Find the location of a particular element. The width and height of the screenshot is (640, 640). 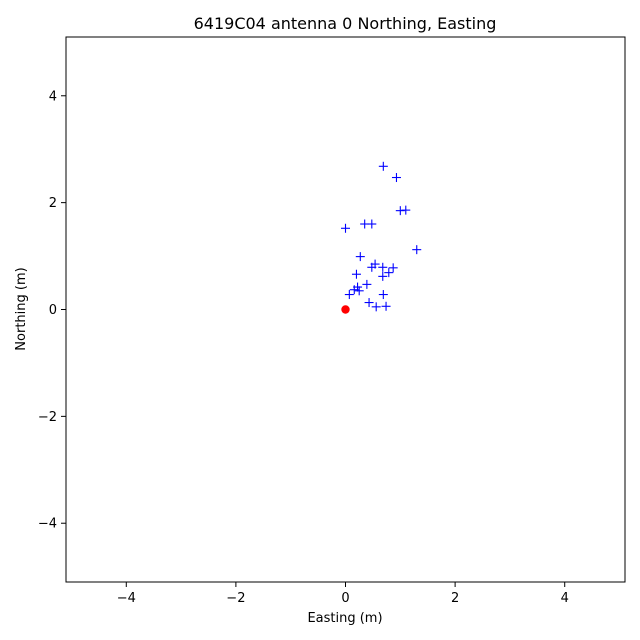

x-tick-label: 2 is located at coordinates (455, 598).